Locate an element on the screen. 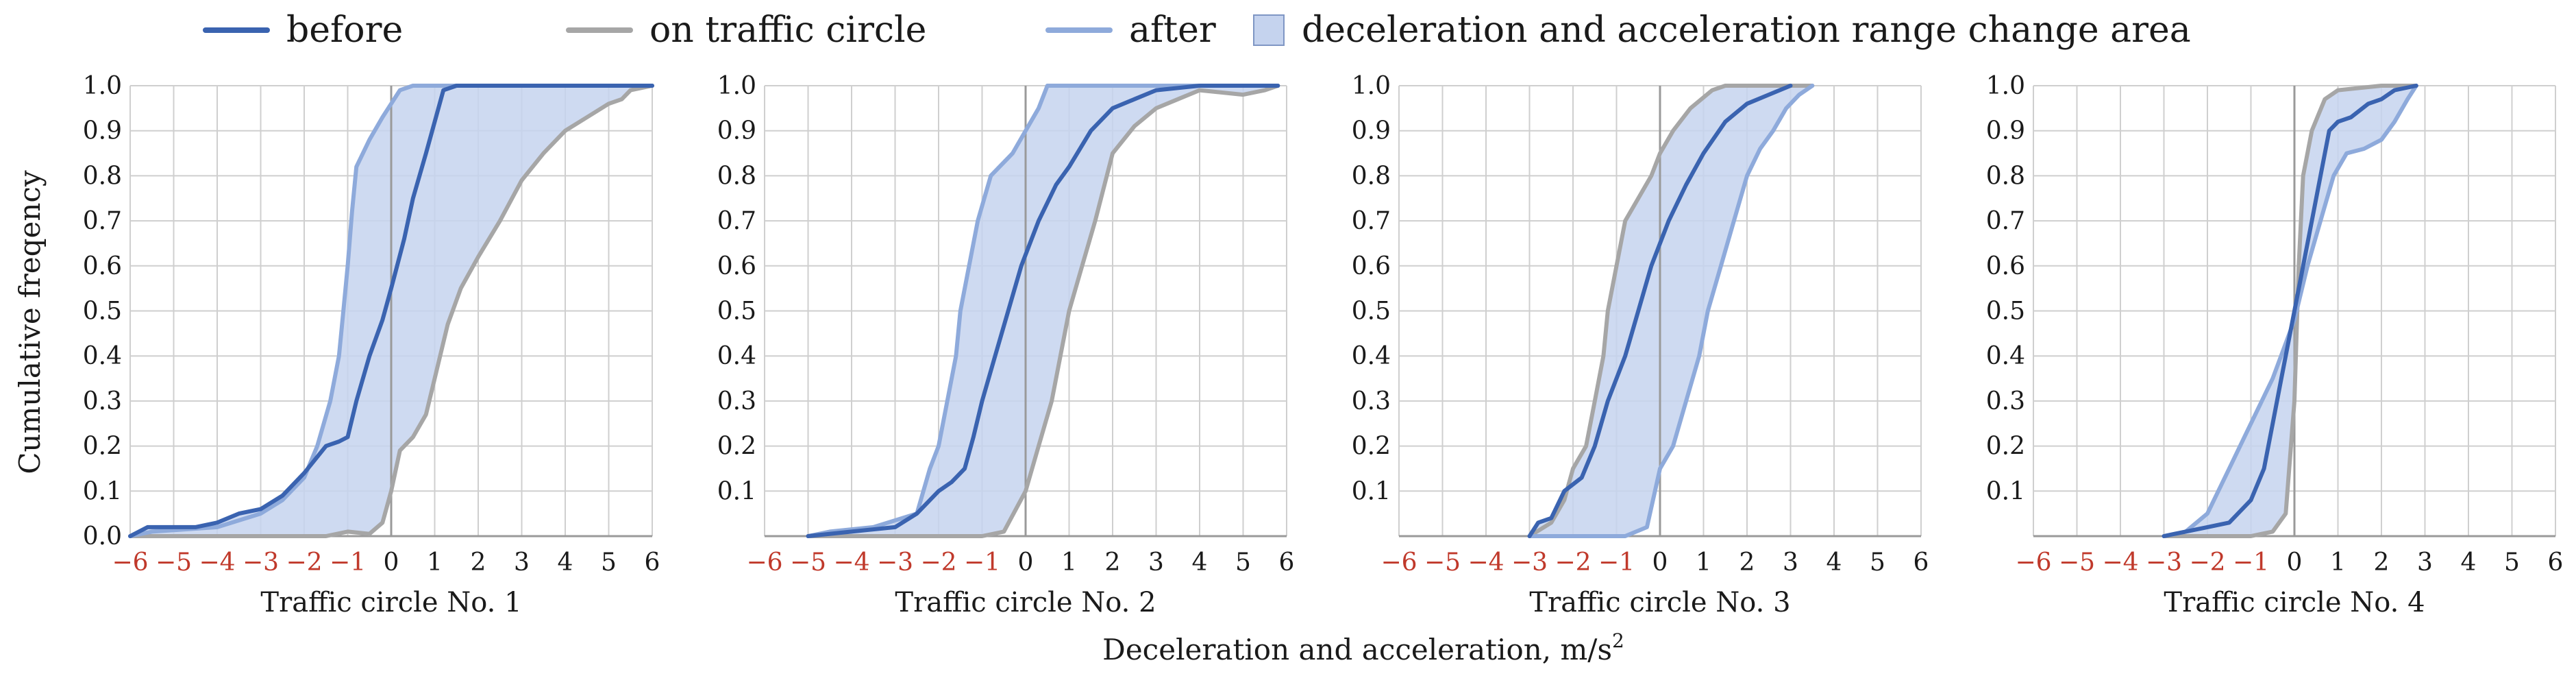  x-axis-title: Deceleration and acceleration, m/s2 is located at coordinates (1363, 647).